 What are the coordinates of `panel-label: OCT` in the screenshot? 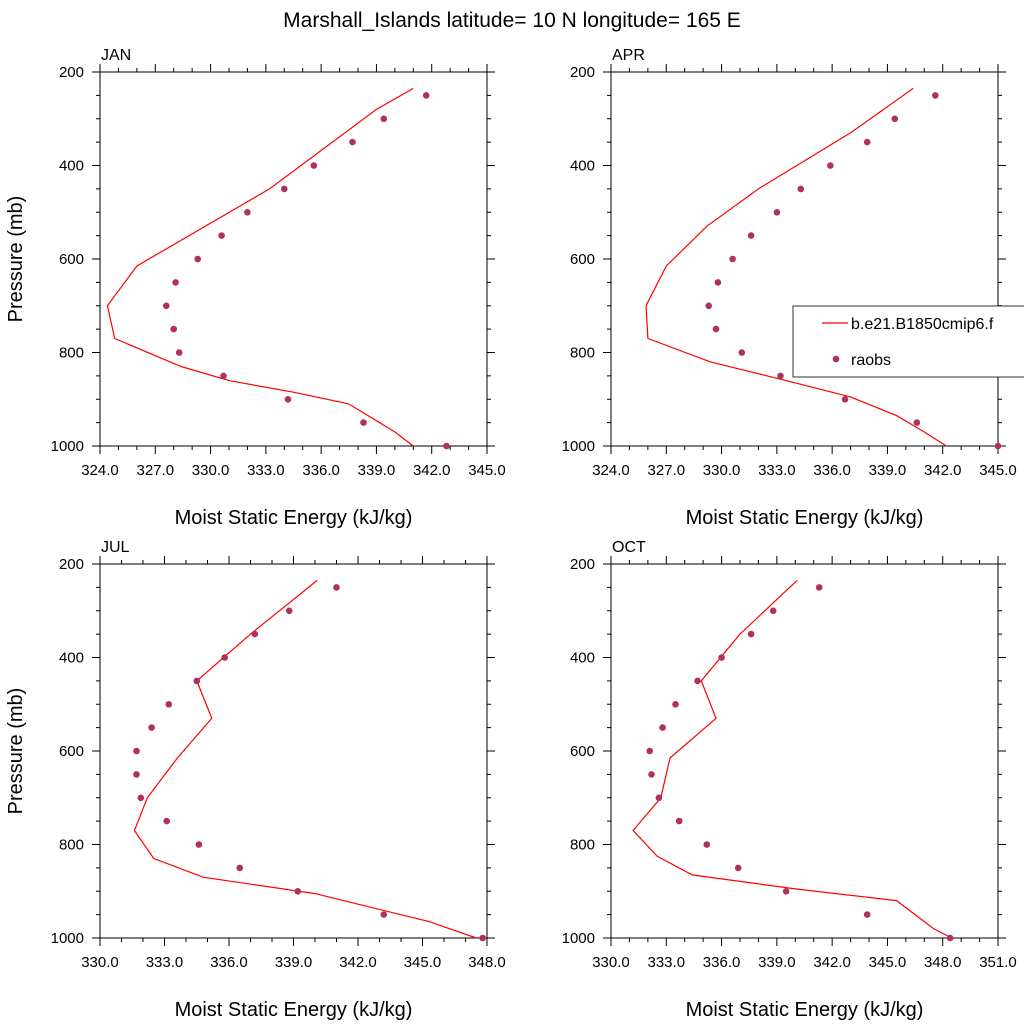 It's located at (629, 547).